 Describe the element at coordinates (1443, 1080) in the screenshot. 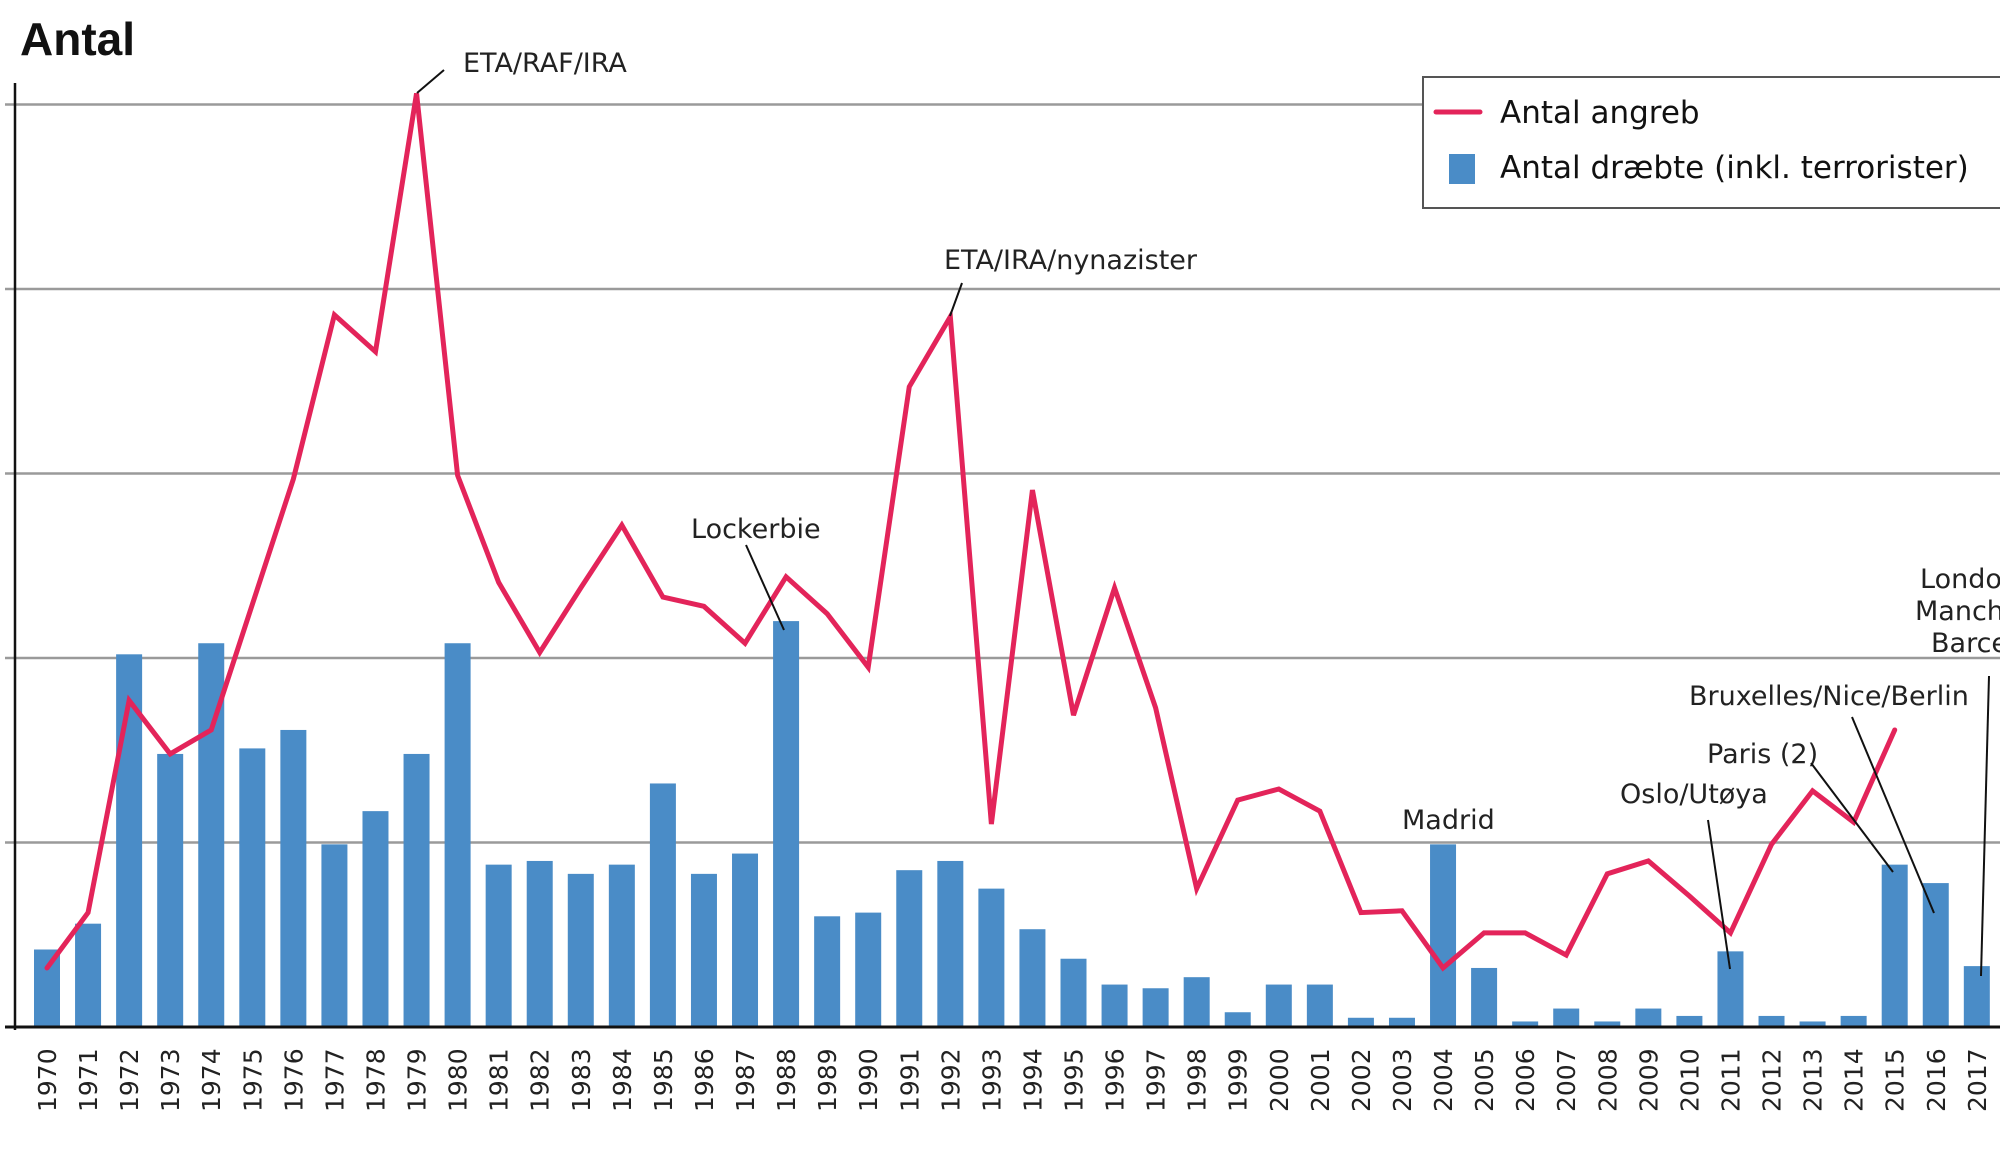

I see `x-tick-label: 2004` at that location.